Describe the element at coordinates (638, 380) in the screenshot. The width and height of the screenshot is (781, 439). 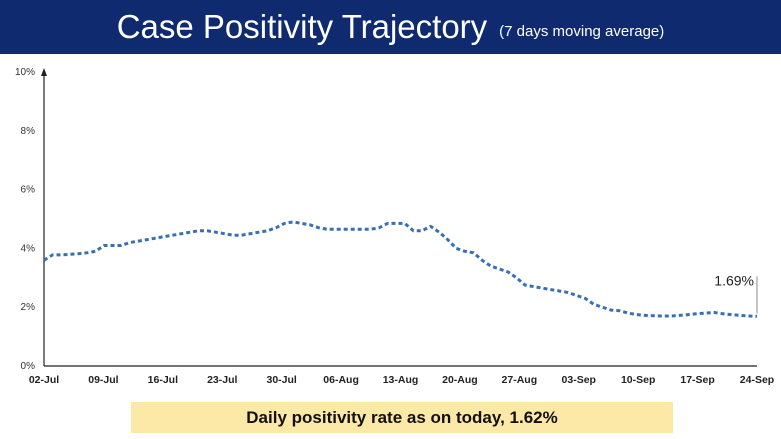
I see `x-tick-label: 10-Sep` at that location.